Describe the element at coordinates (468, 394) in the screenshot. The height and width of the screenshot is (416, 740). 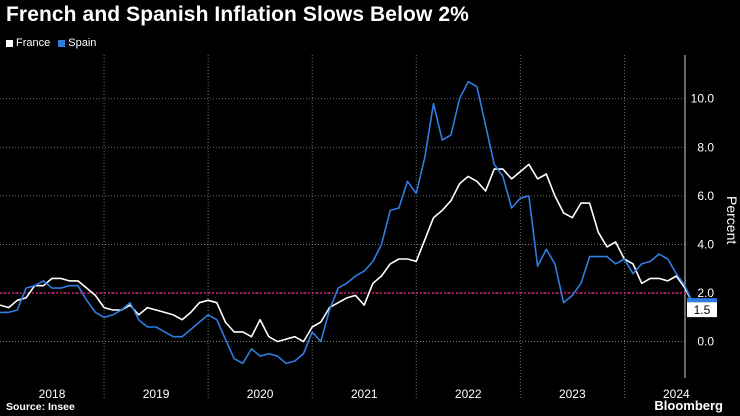
I see `x-tick-label: 2022` at that location.